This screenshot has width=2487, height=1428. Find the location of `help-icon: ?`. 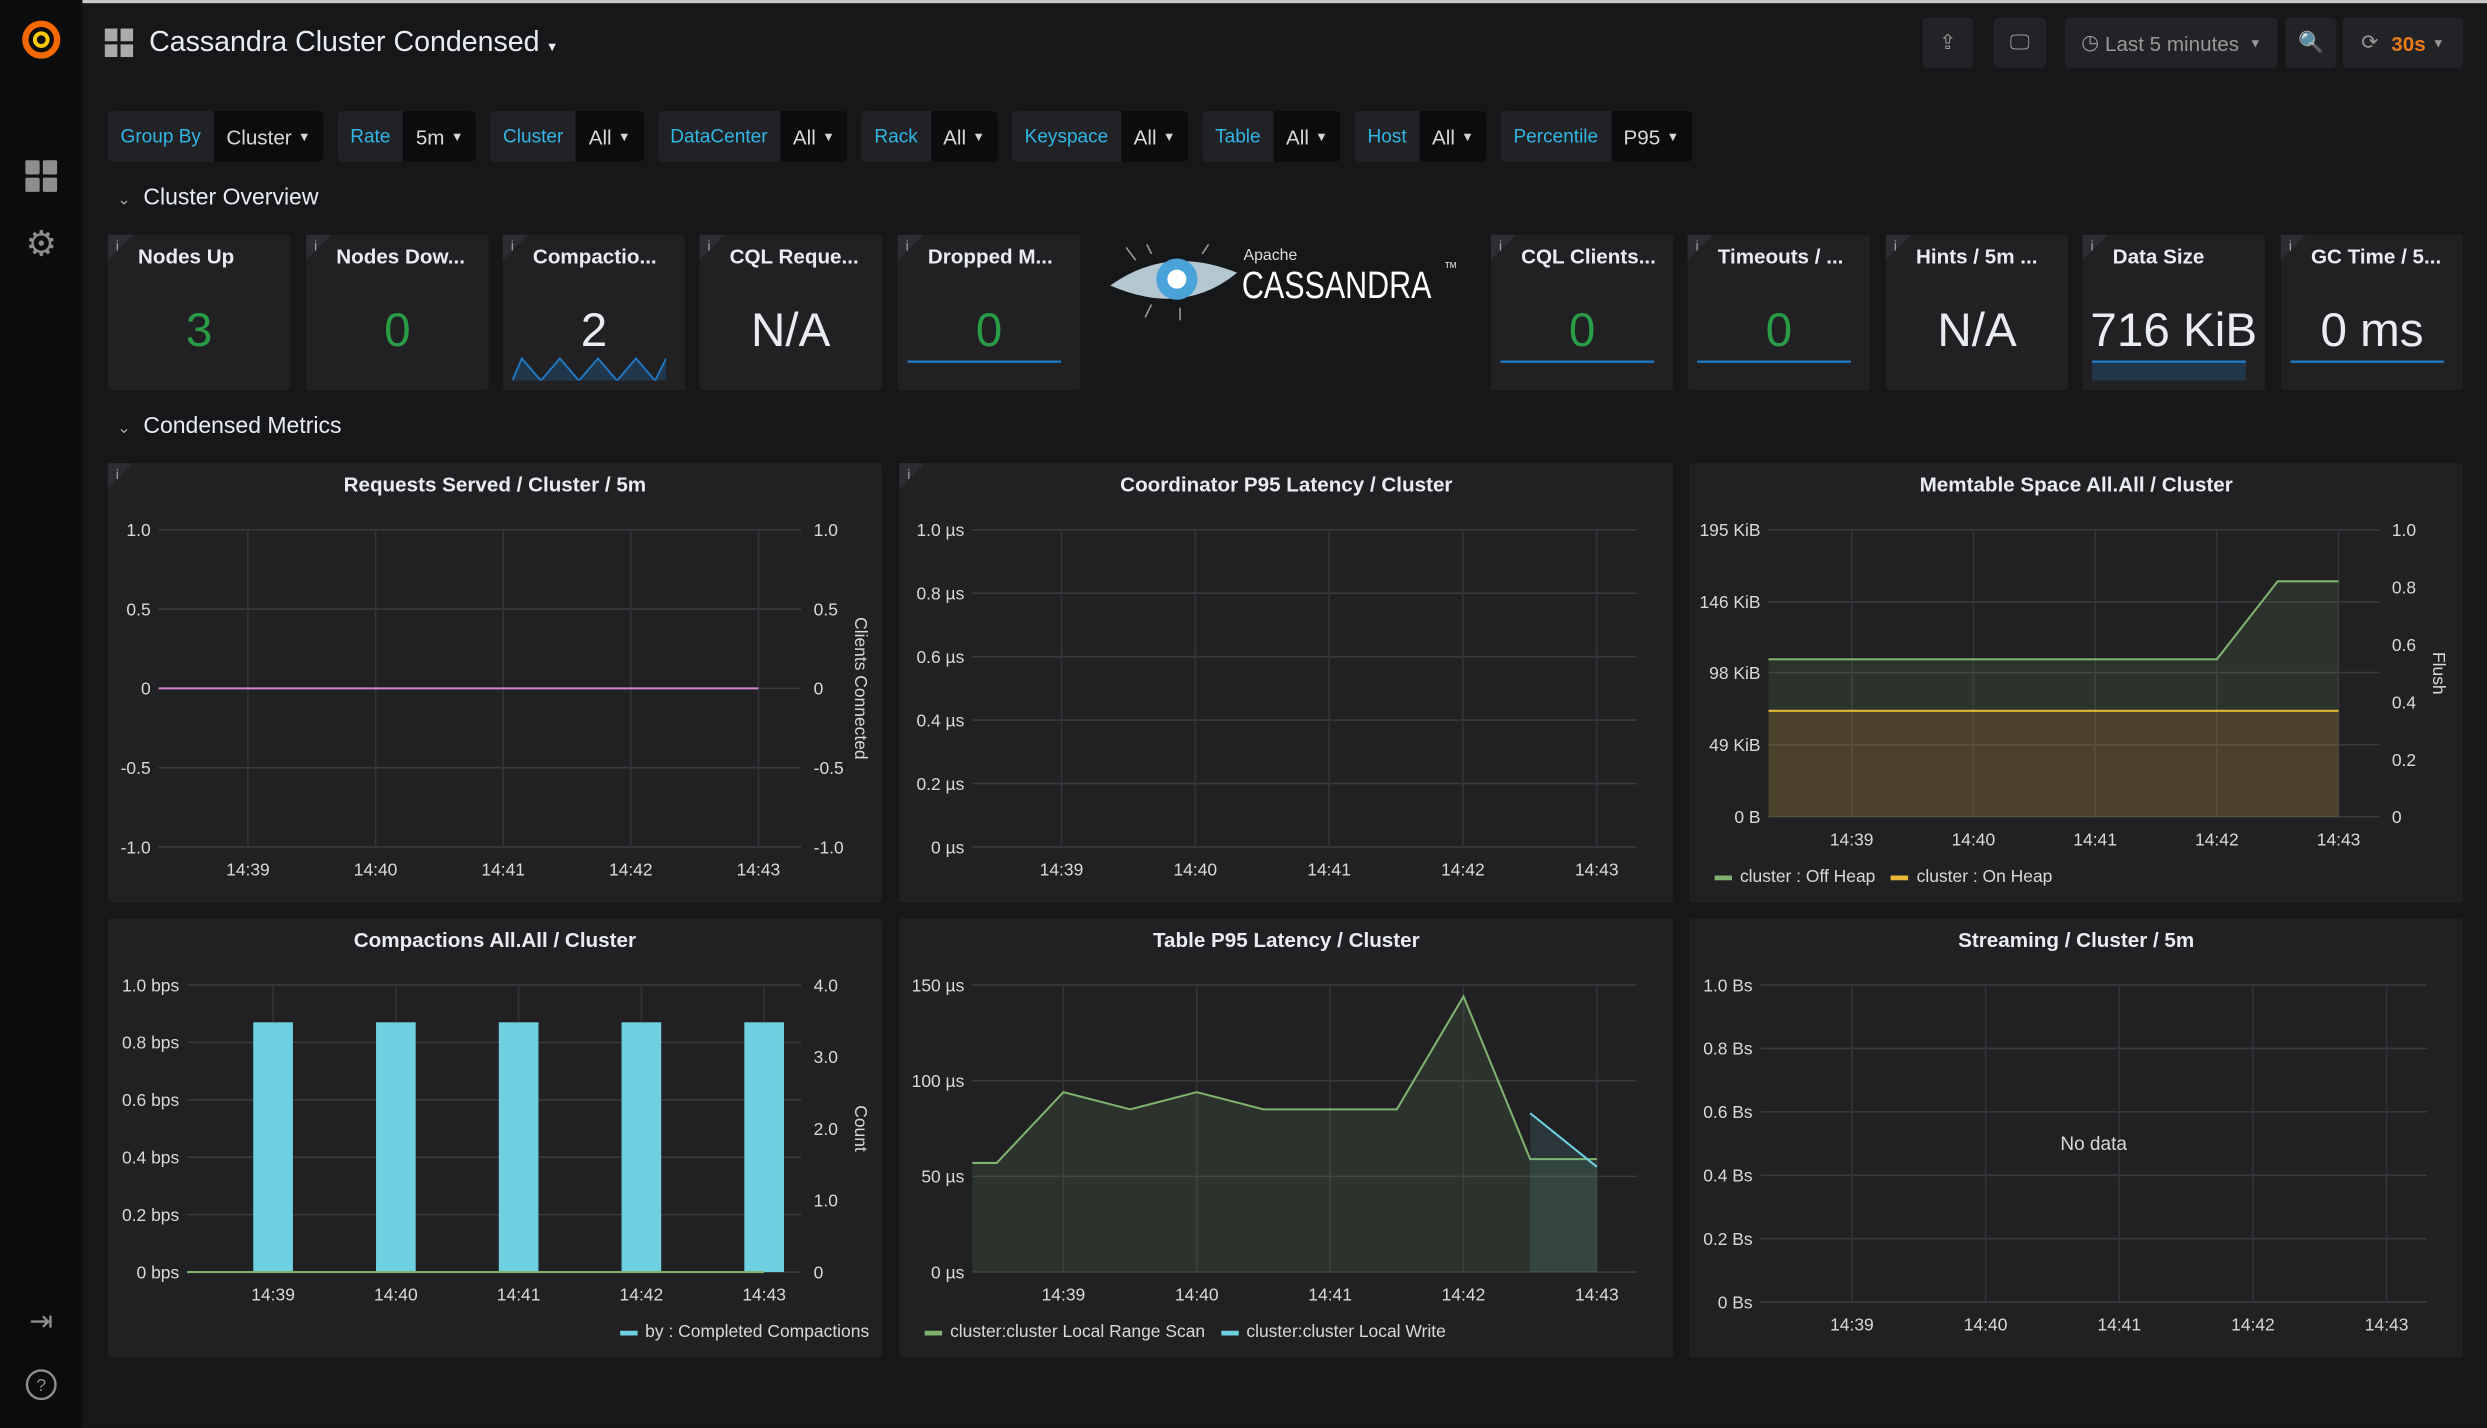

help-icon: ? is located at coordinates (41, 1387).